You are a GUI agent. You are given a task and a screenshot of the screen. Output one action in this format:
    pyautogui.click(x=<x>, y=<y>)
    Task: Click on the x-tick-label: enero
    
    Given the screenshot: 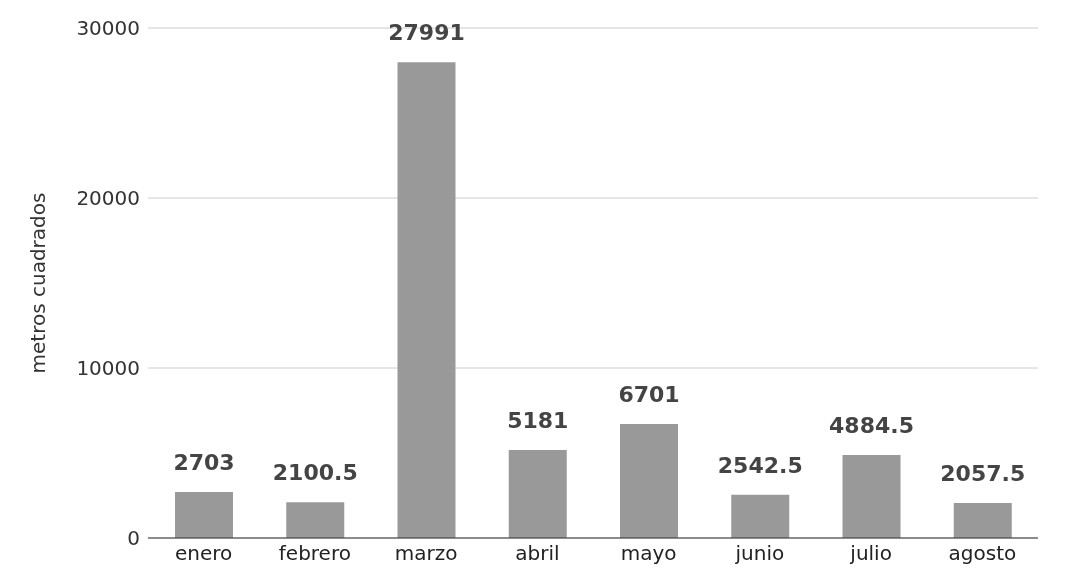 What is the action you would take?
    pyautogui.click(x=203, y=553)
    